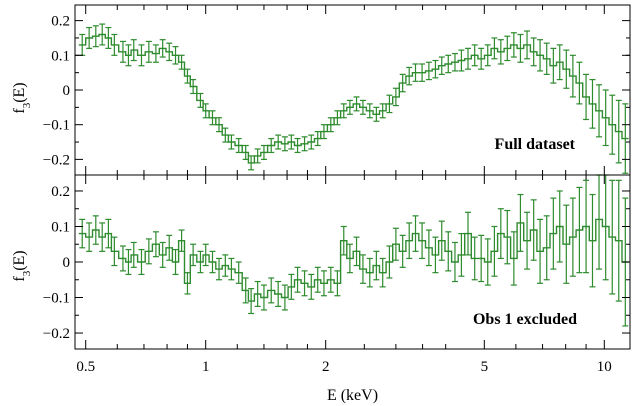  What do you see at coordinates (326, 367) in the screenshot?
I see `x-tick-label: 2` at bounding box center [326, 367].